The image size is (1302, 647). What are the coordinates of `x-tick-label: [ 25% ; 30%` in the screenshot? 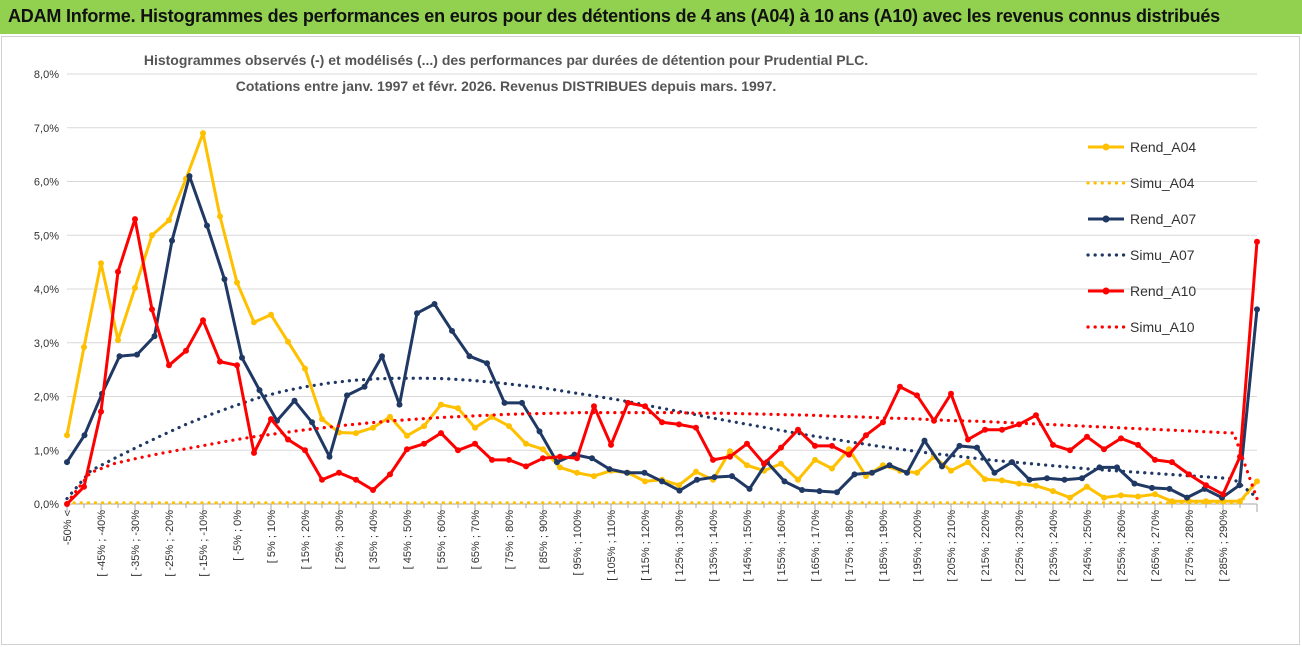 It's located at (340, 540).